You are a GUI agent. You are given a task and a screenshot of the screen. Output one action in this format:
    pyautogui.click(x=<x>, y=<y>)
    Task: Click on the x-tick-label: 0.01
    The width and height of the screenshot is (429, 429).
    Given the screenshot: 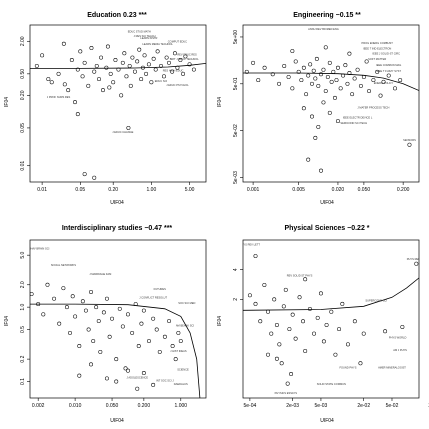 What is the action you would take?
    pyautogui.click(x=42, y=190)
    